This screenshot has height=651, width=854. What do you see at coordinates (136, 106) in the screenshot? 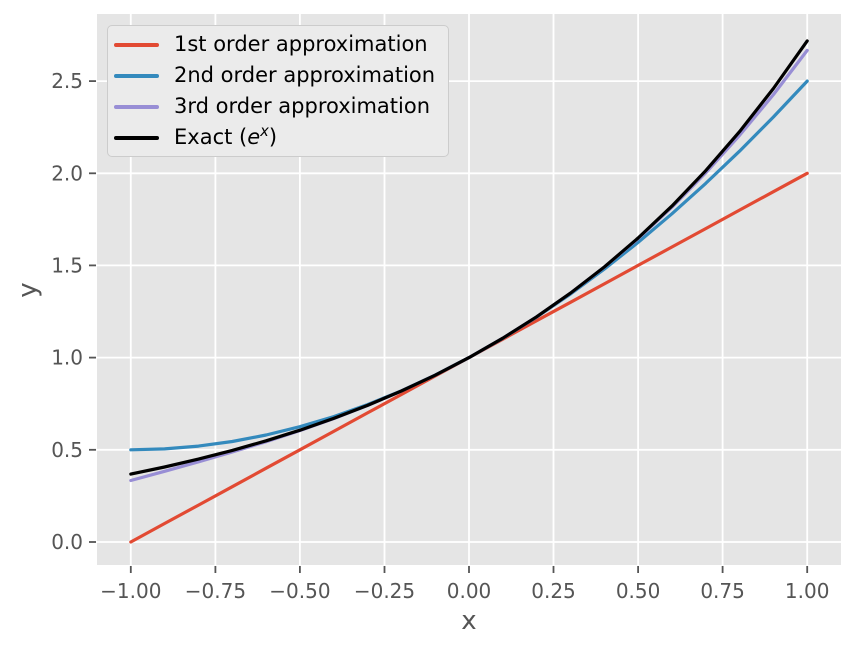
I see `legend-line-swatch-purple` at bounding box center [136, 106].